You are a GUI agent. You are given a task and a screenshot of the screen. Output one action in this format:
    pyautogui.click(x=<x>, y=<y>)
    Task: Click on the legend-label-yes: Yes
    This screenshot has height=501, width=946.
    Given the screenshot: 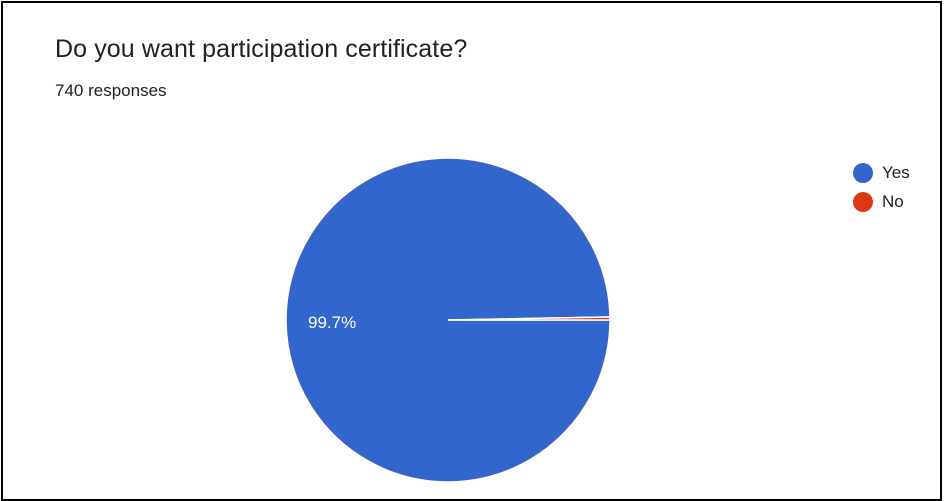 What is the action you would take?
    pyautogui.click(x=896, y=172)
    